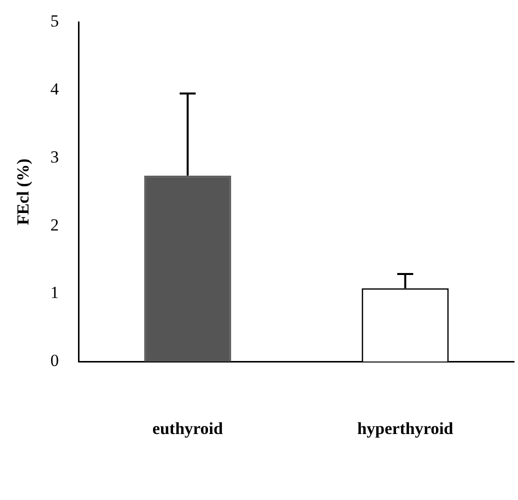 The width and height of the screenshot is (518, 500). I want to click on y-tick-label: 2, so click(54, 224).